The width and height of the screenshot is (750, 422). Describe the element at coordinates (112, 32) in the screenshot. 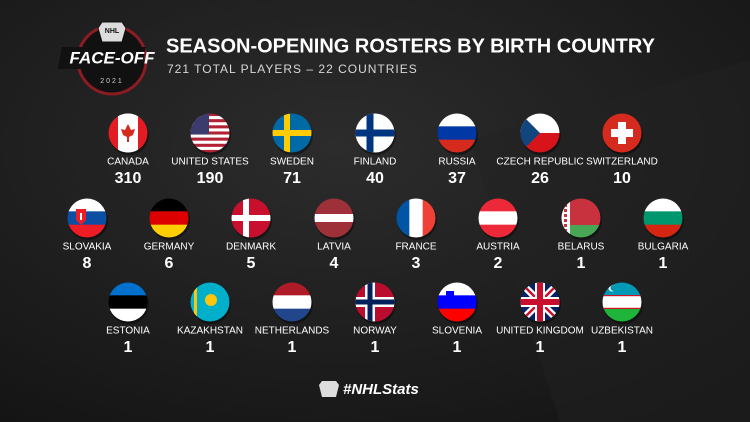

I see `logo-shield` at that location.